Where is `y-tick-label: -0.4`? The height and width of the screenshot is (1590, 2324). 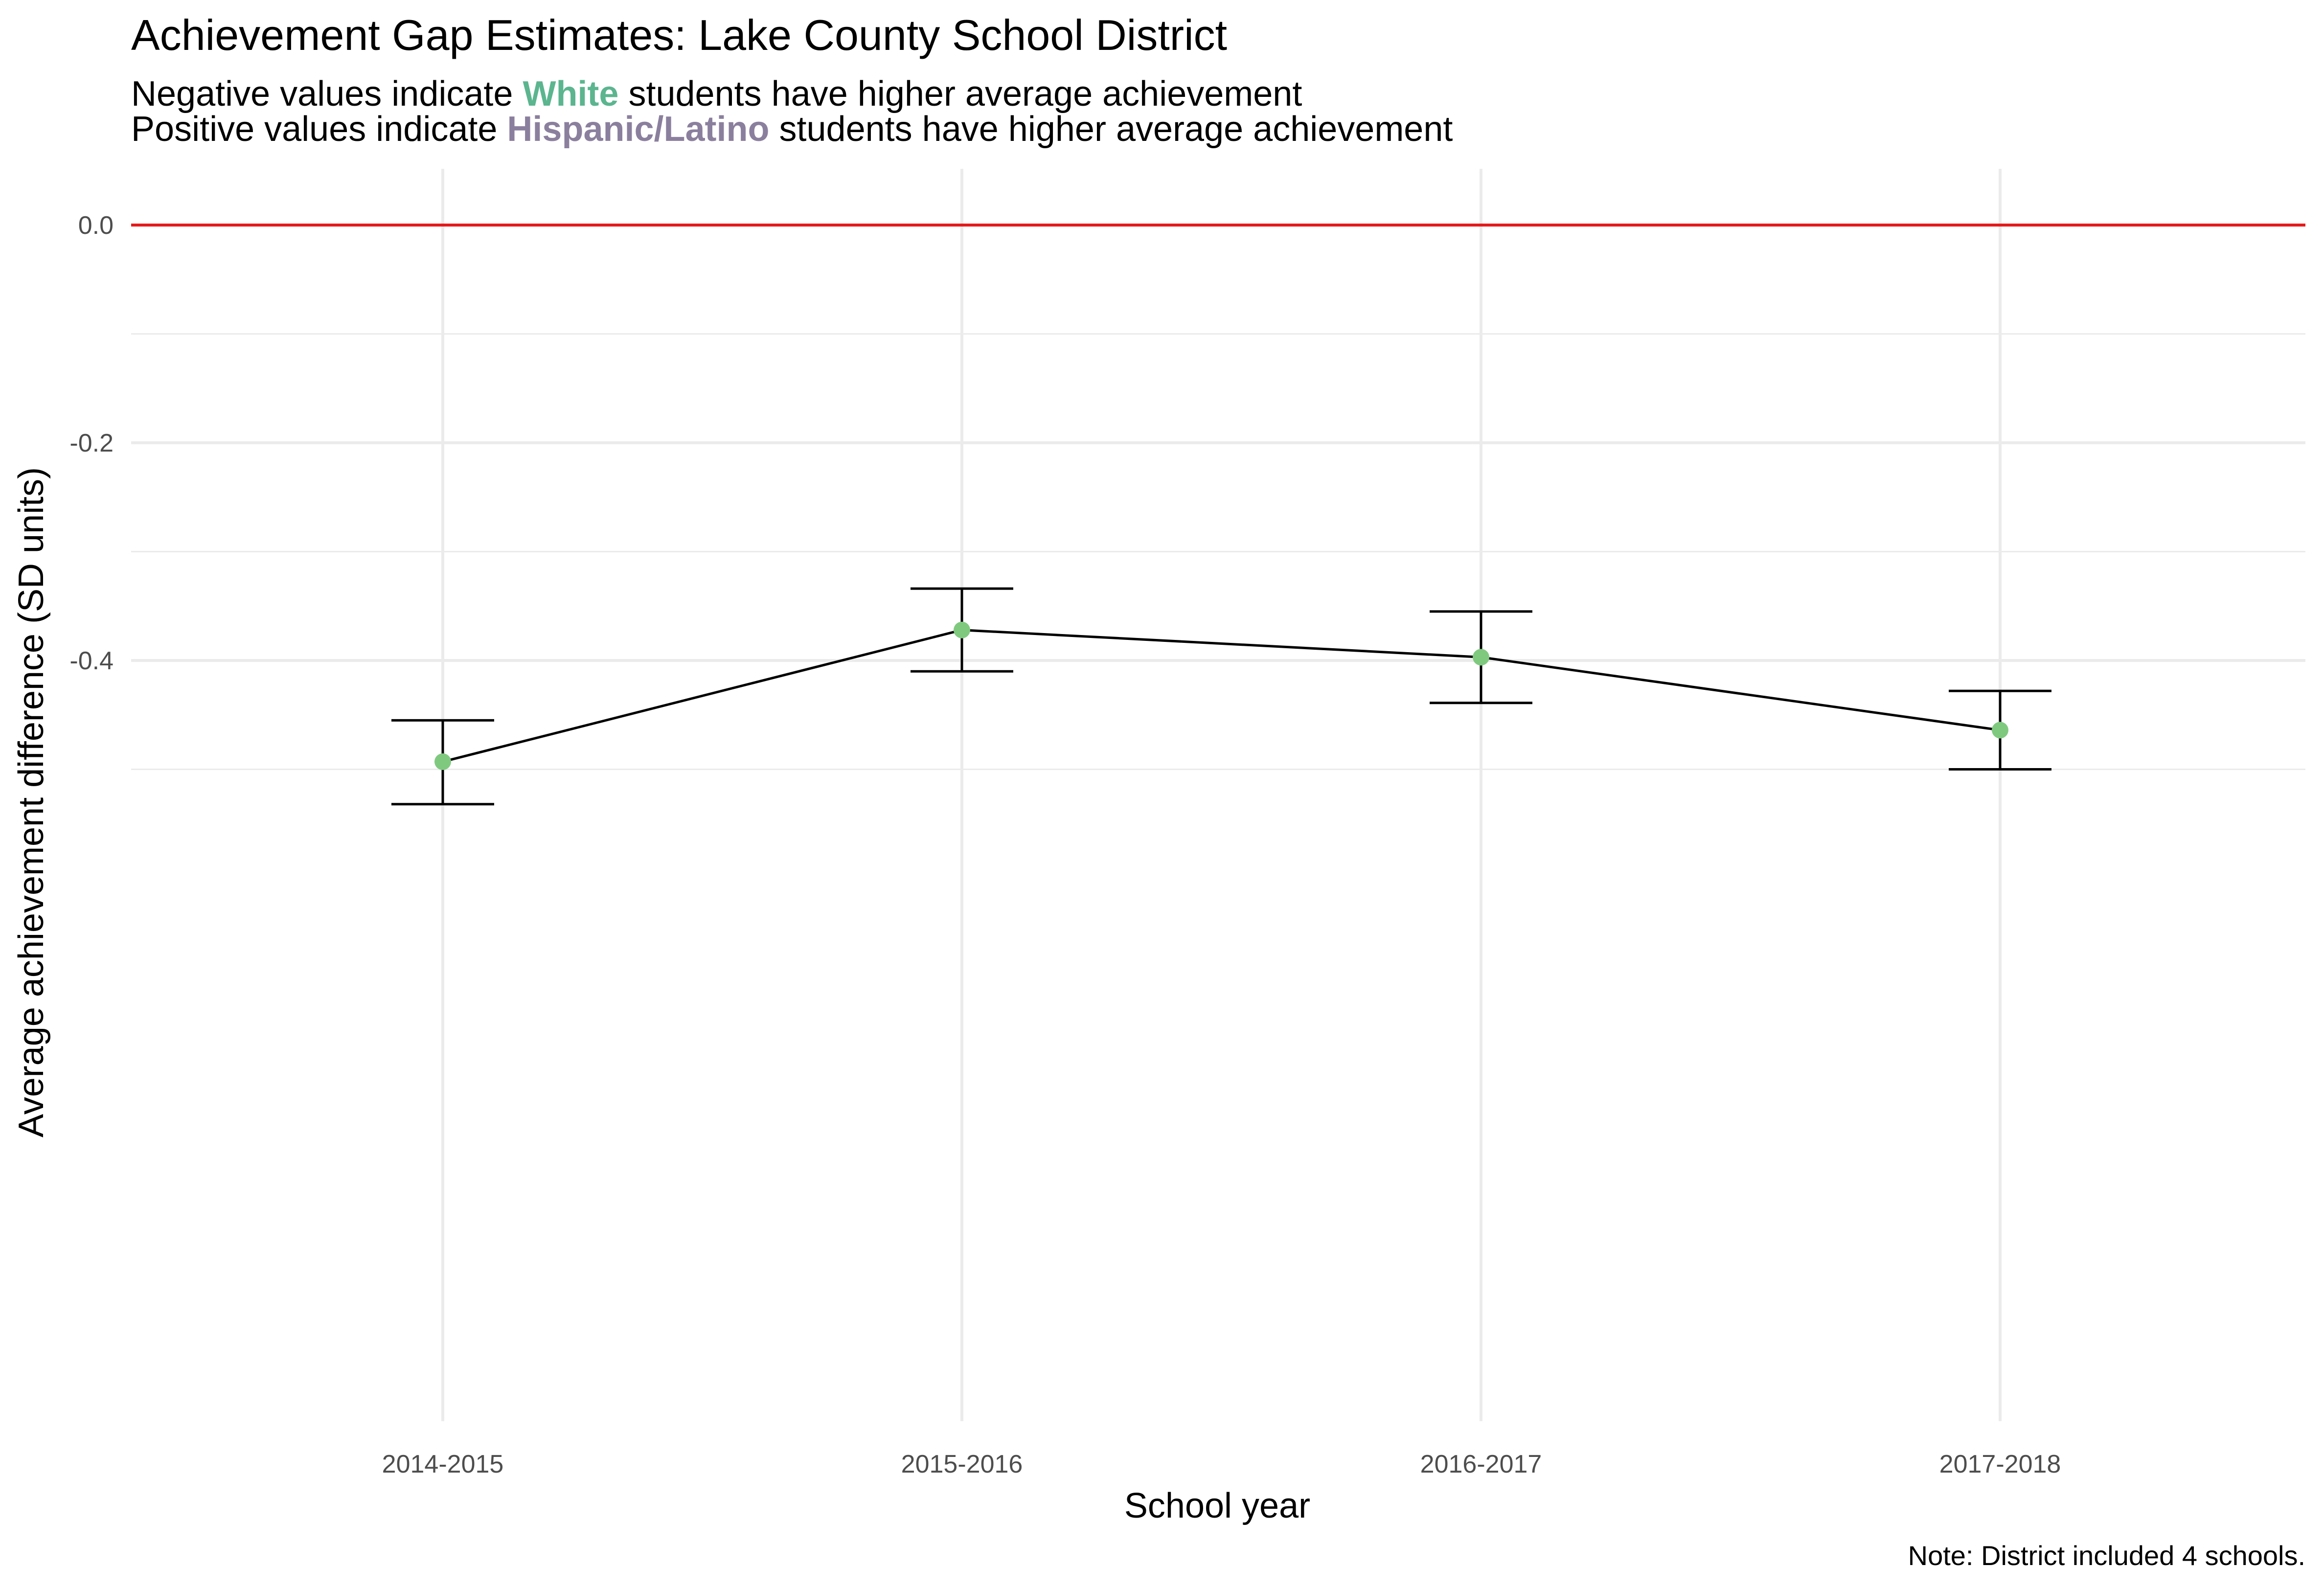 y-tick-label: -0.4 is located at coordinates (92, 661).